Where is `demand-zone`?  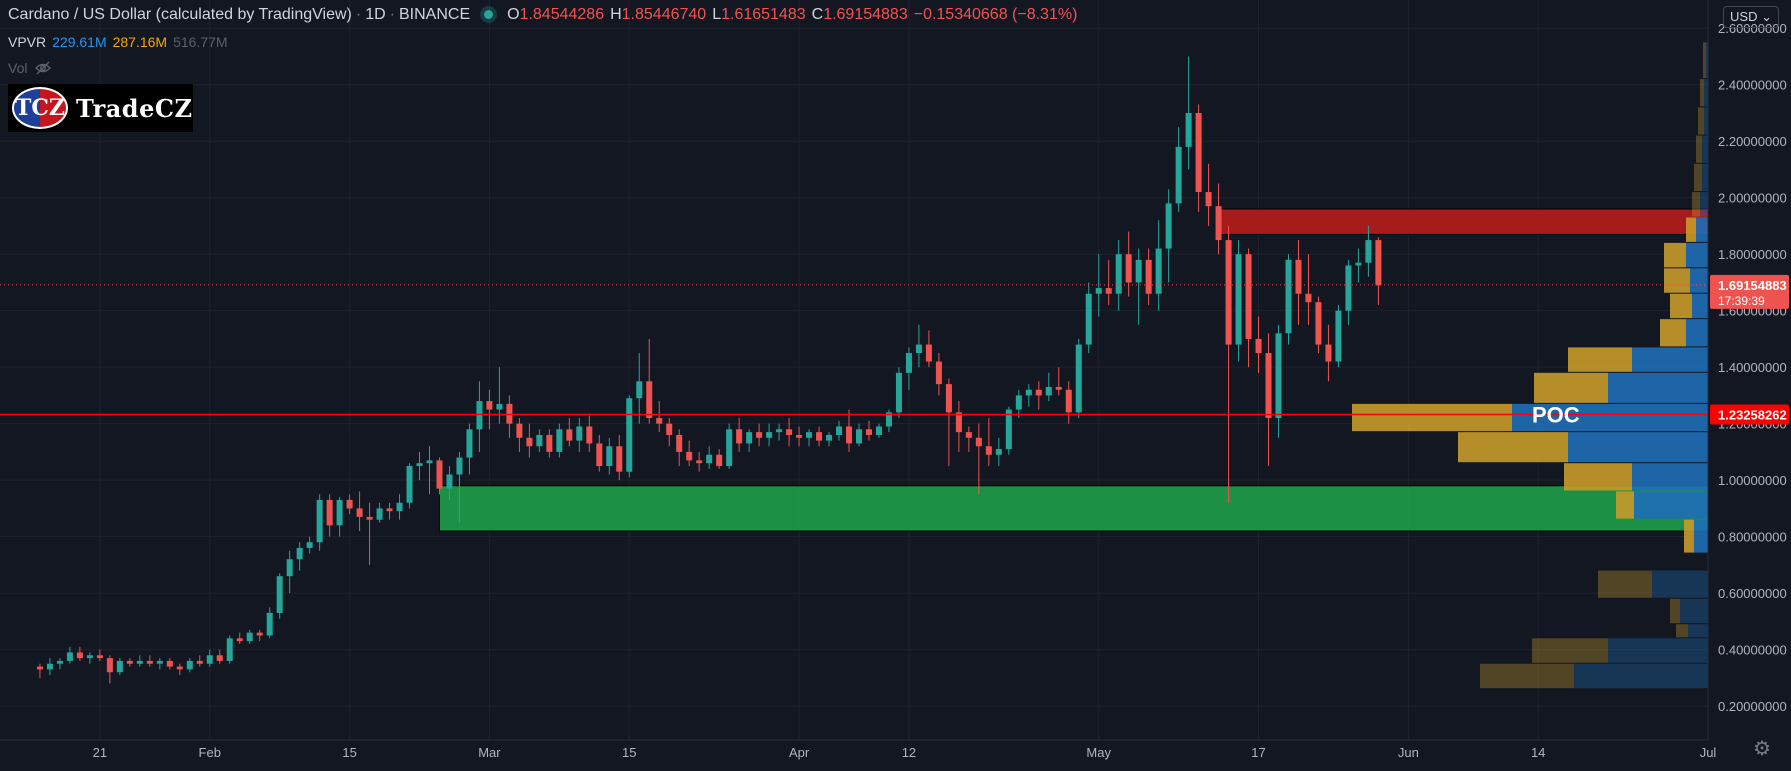 demand-zone is located at coordinates (1073, 508).